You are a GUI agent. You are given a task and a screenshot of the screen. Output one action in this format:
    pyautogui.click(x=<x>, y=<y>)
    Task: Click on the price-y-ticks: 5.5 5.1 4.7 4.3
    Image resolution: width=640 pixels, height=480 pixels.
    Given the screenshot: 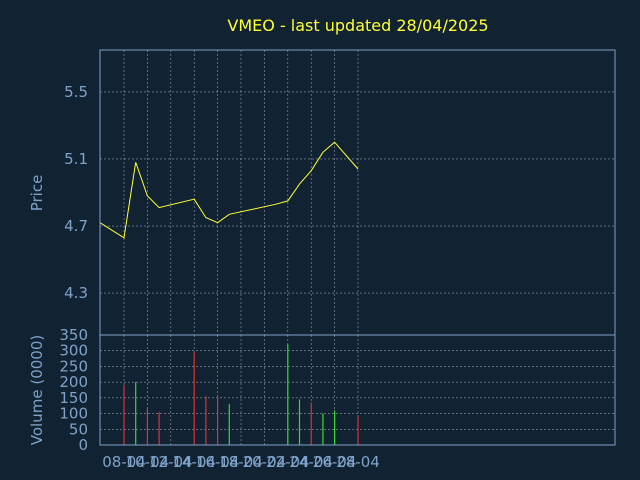 What is the action you would take?
    pyautogui.click(x=76, y=192)
    